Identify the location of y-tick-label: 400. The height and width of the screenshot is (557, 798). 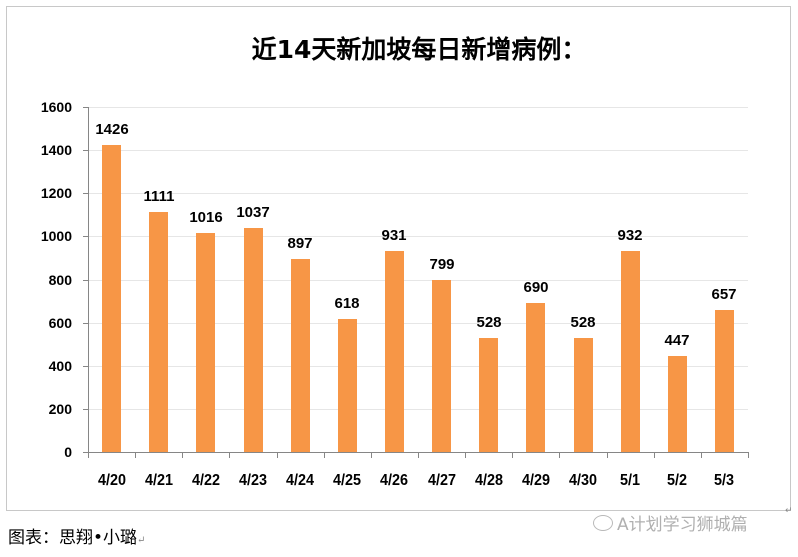
(60, 366).